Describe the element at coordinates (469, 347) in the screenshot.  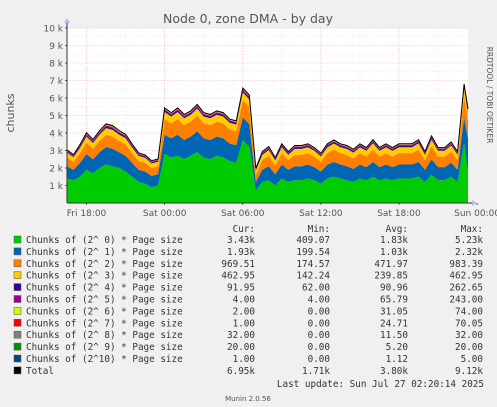
I see `legend-value-max: 20.00` at that location.